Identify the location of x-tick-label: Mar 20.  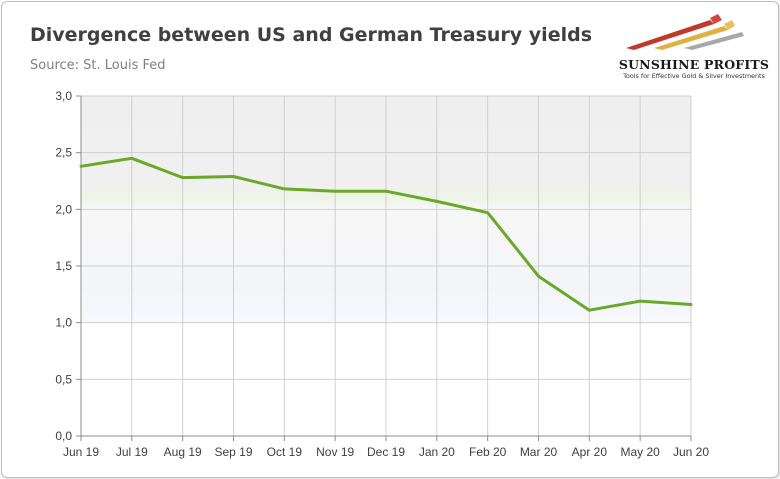
(539, 452).